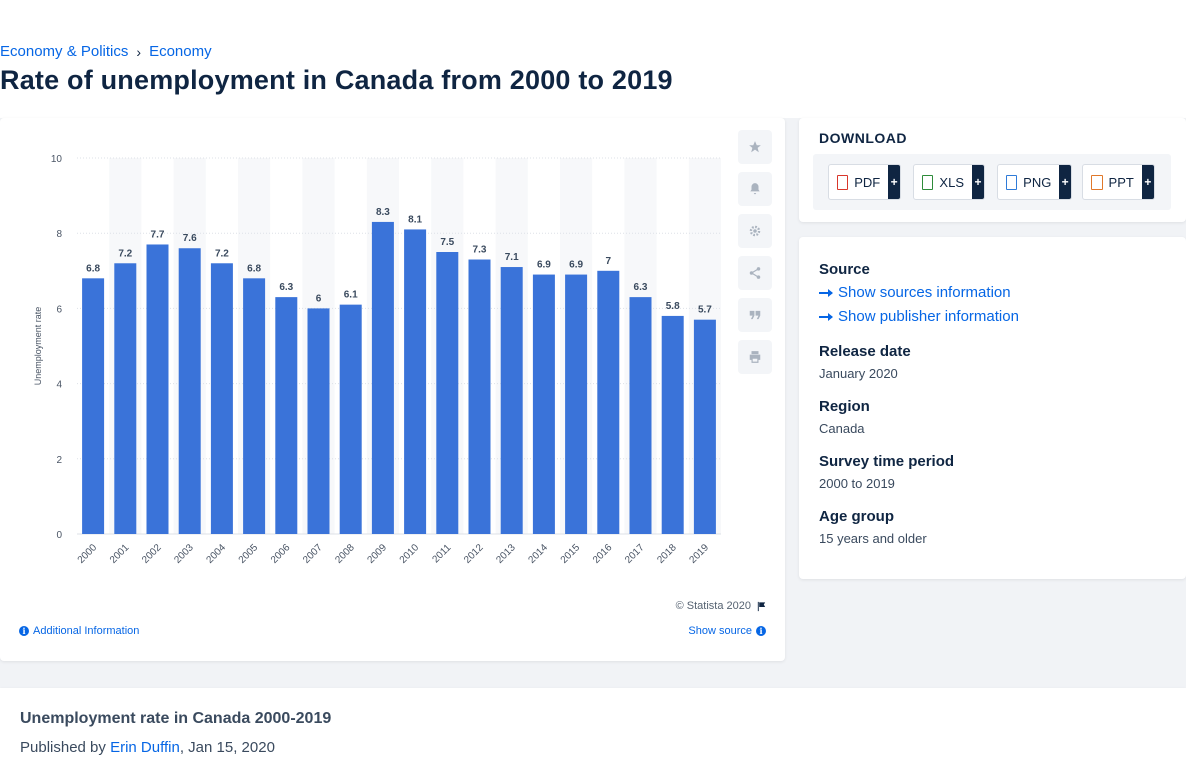  I want to click on x-tick-label: 2007, so click(313, 554).